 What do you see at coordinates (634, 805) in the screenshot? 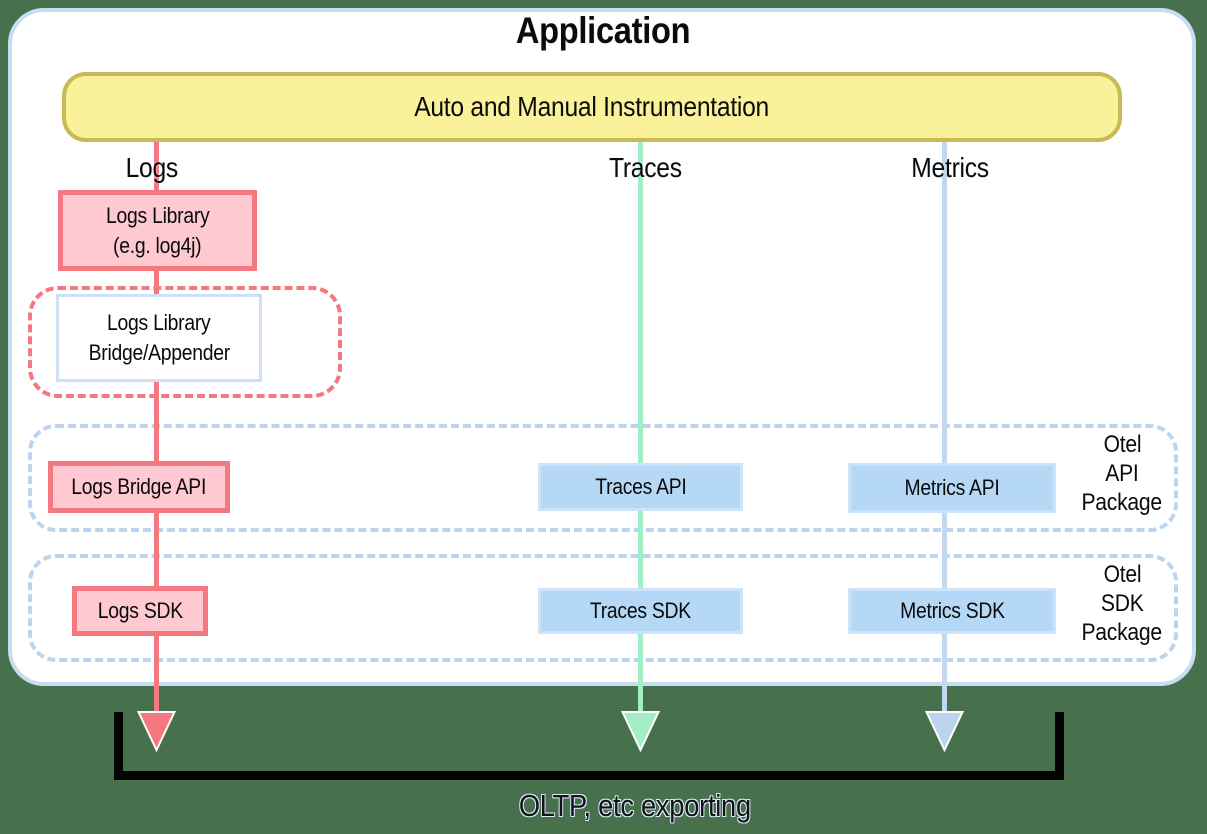
I see `export-label: OLTP, etc exporting` at bounding box center [634, 805].